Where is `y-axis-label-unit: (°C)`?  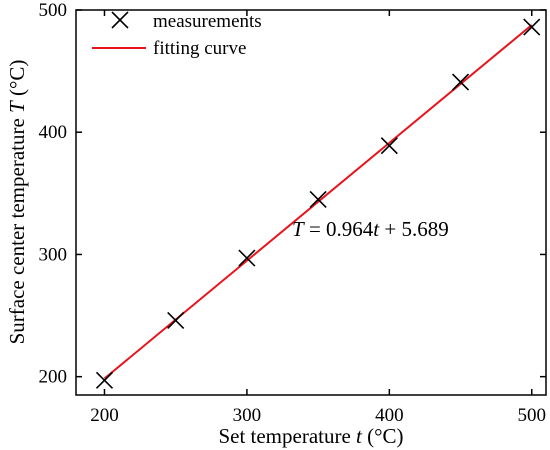 y-axis-label-unit: (°C) is located at coordinates (17, 81).